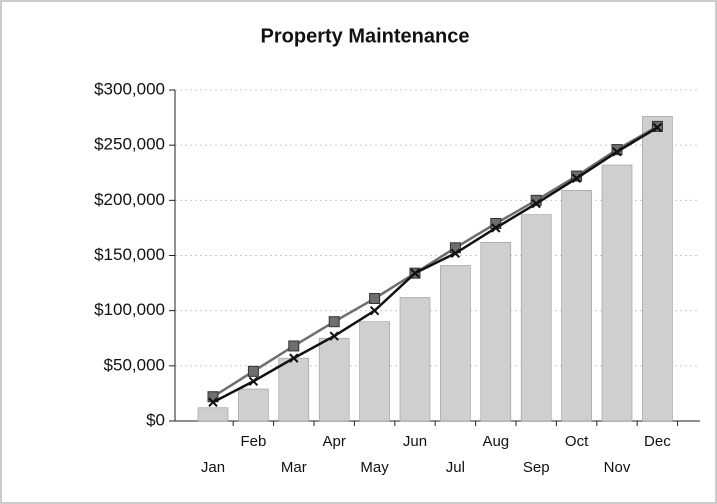 This screenshot has height=504, width=717. What do you see at coordinates (129, 309) in the screenshot?
I see `y-tick-label: $100,000` at bounding box center [129, 309].